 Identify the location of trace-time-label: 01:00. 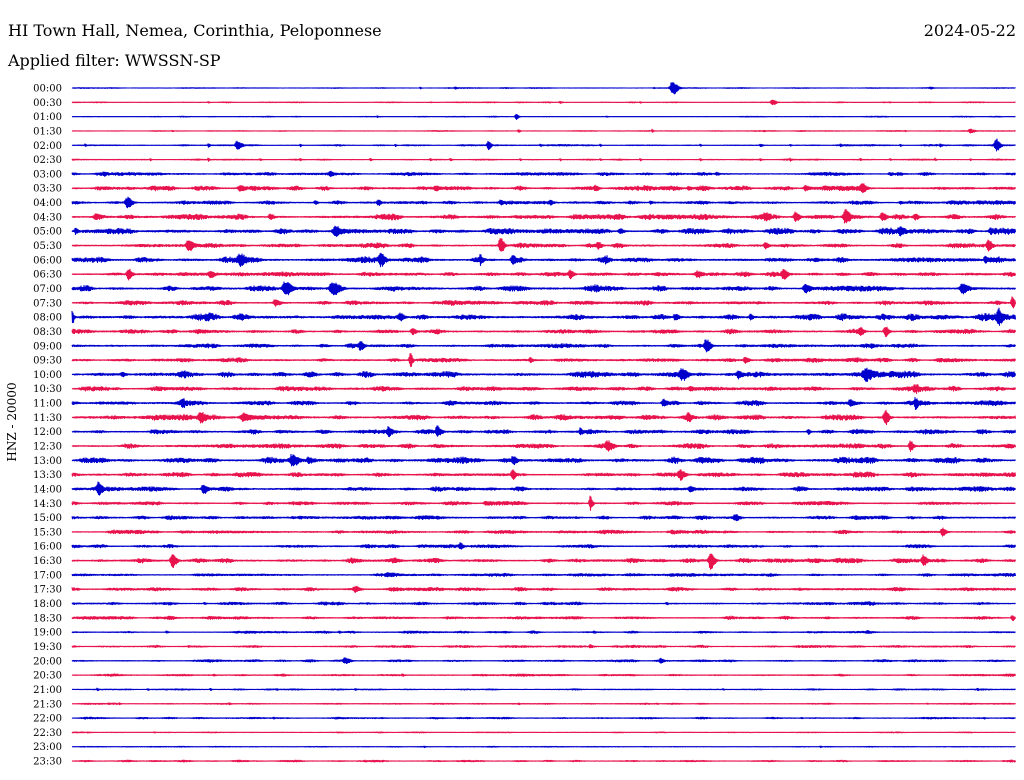
(47, 117).